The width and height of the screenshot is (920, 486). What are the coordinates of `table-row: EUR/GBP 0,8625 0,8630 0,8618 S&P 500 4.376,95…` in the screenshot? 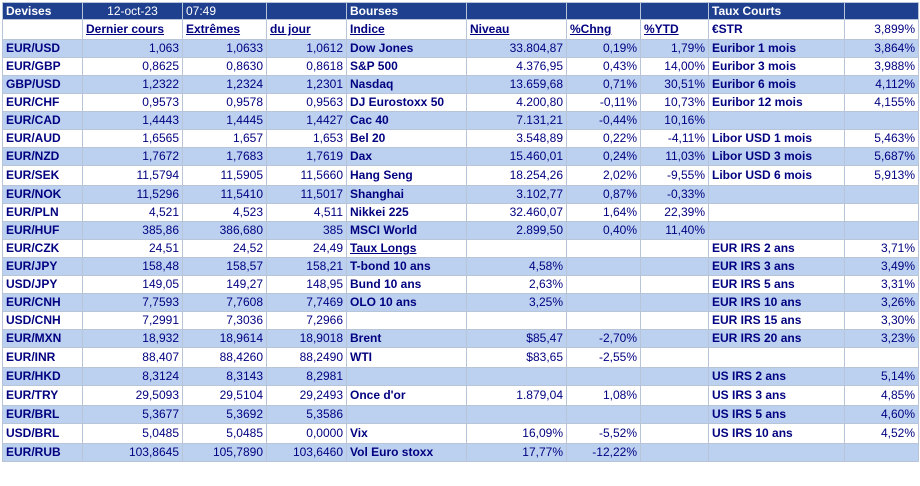 It's located at (460, 66).